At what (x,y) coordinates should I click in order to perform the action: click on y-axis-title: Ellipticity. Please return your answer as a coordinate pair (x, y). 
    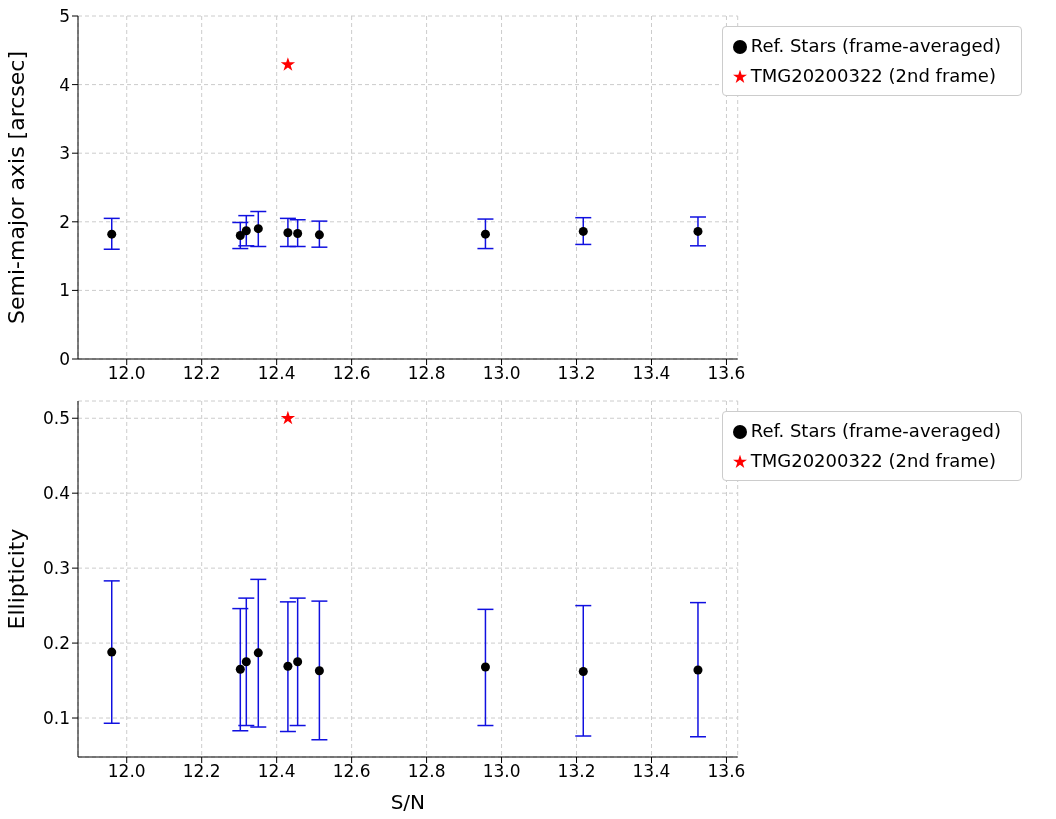
    Looking at the image, I should click on (16, 579).